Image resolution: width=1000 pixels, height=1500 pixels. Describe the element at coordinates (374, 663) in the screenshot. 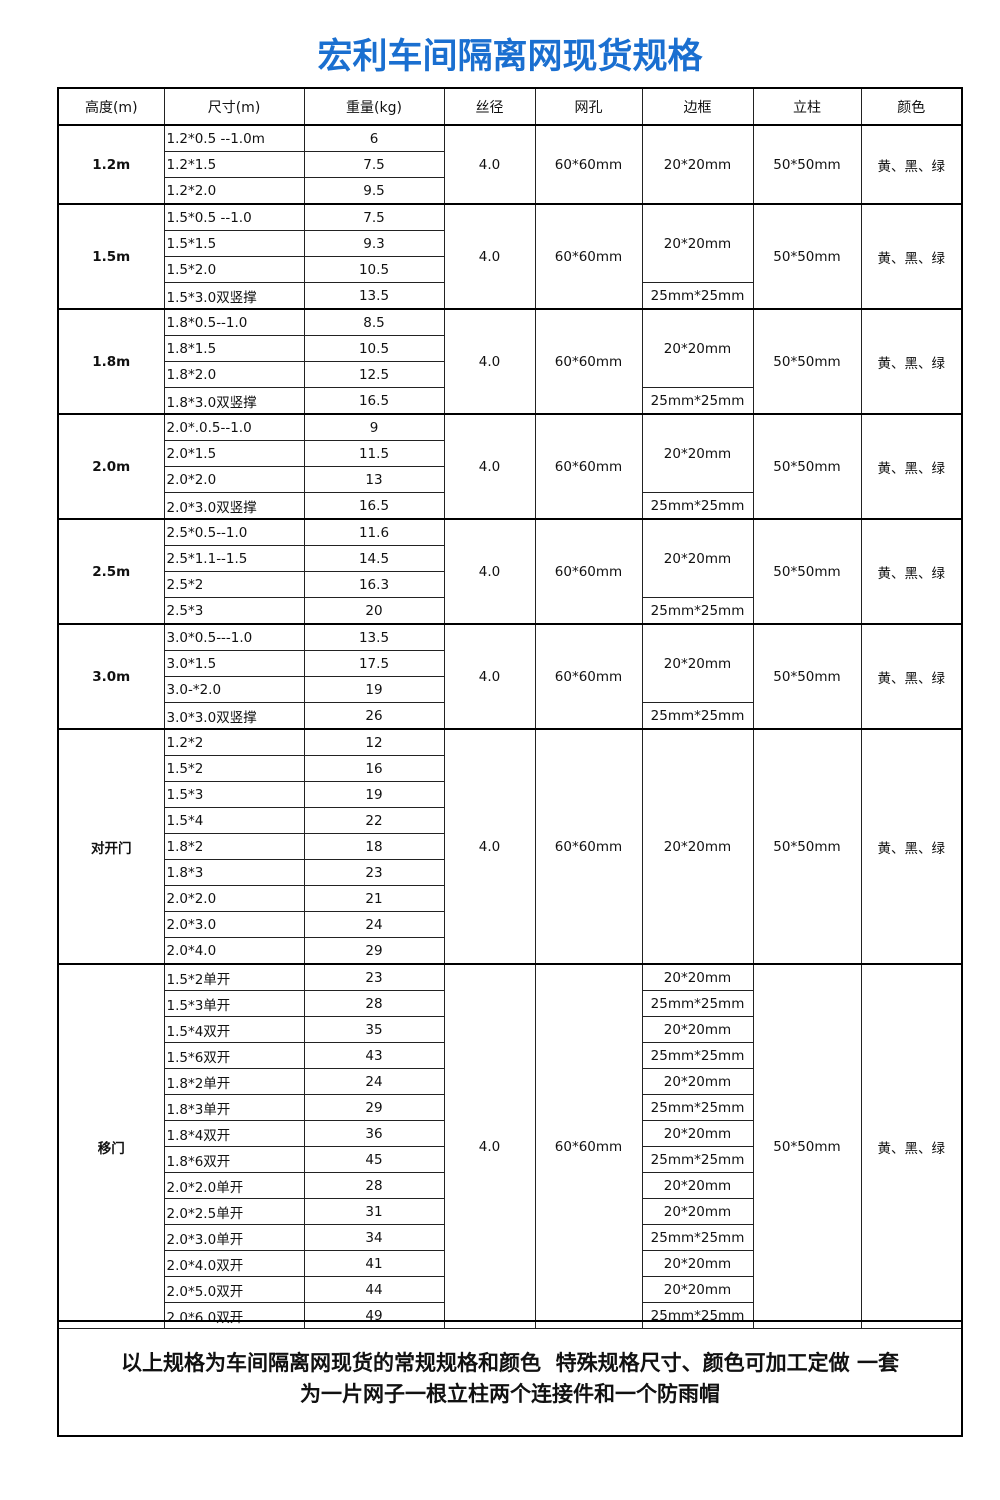

I see `weight-cell: 17.5` at that location.